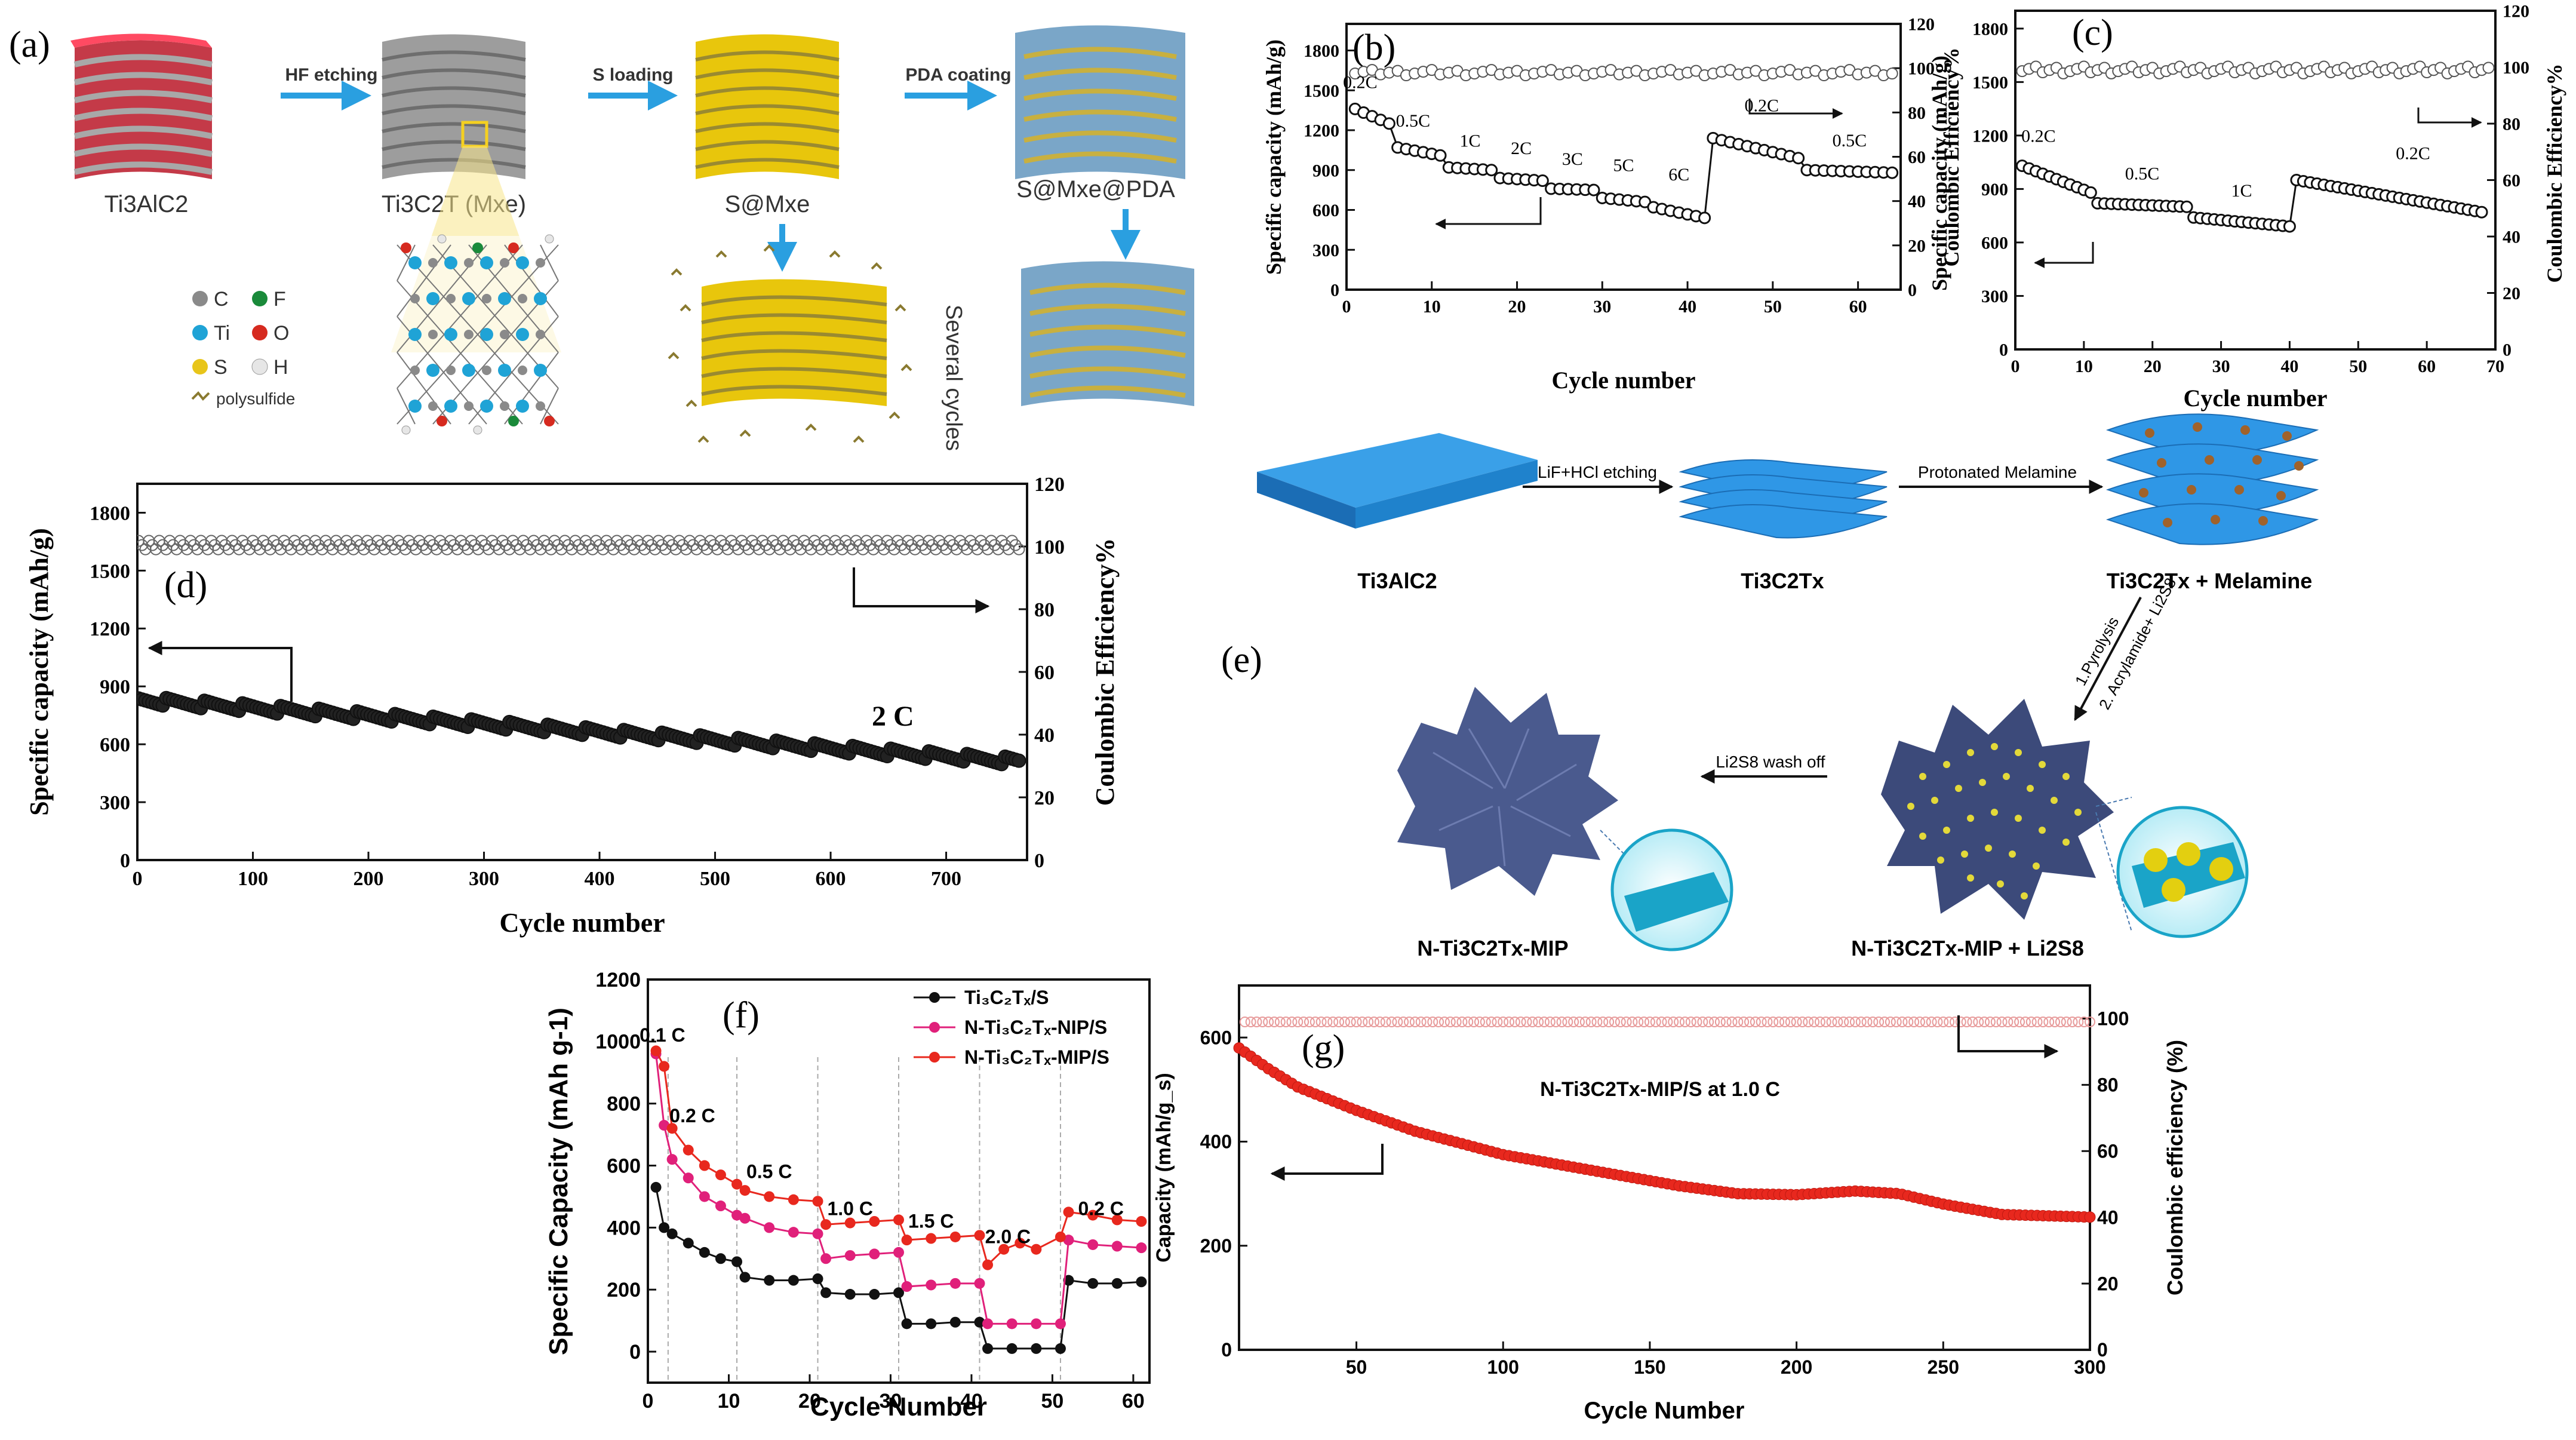  Describe the element at coordinates (243, 348) in the screenshot. I see `element-legend: C F Ti O S H polysulfide` at that location.